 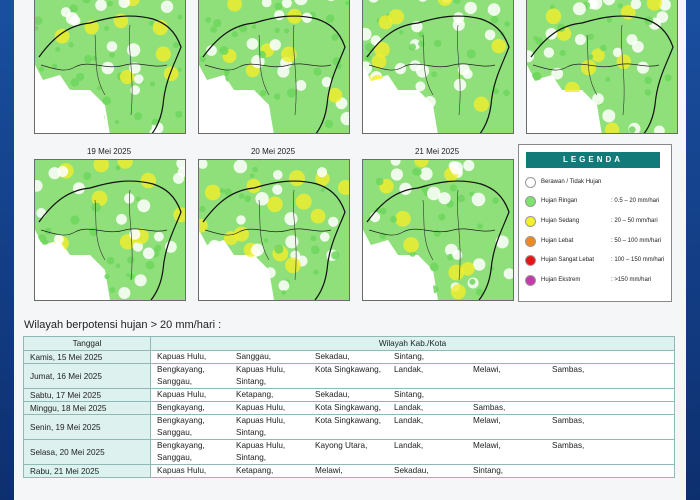 What do you see at coordinates (87, 376) in the screenshot?
I see `row-date: Jumat, 16 Mei 2025` at bounding box center [87, 376].